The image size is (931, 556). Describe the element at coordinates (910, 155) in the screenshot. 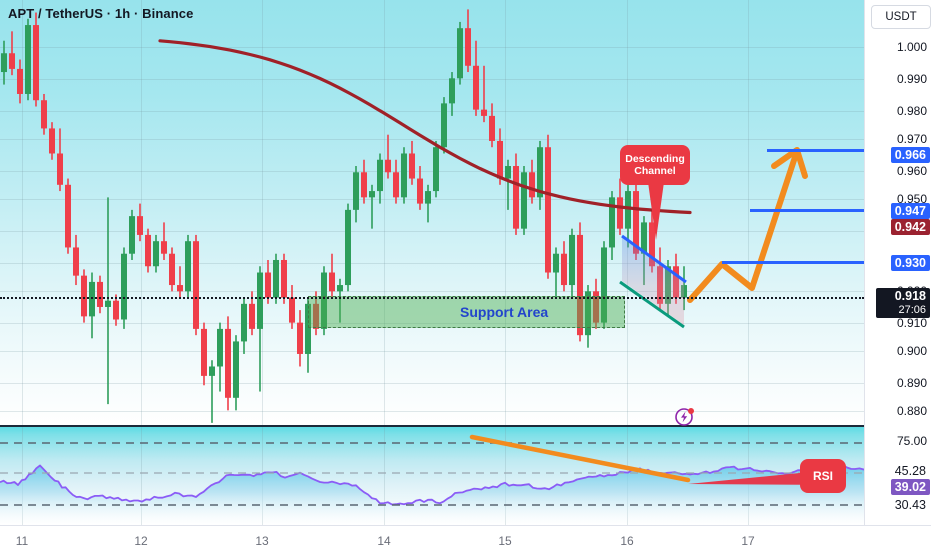

I see `price-badge-resistance-0966: 0.966` at that location.